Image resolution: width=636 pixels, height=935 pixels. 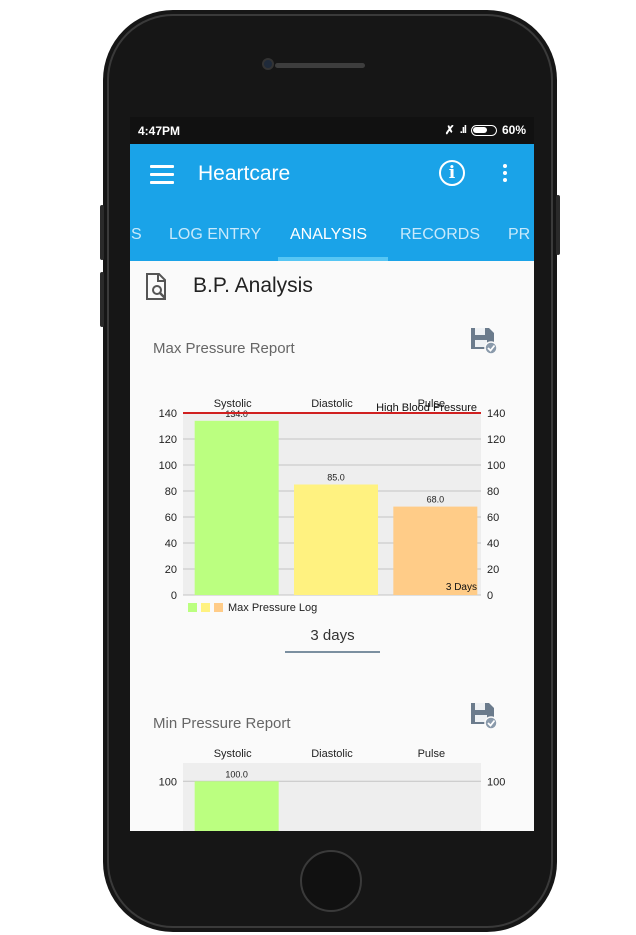 I want to click on y-tick-label-right: 120, so click(x=496, y=440).